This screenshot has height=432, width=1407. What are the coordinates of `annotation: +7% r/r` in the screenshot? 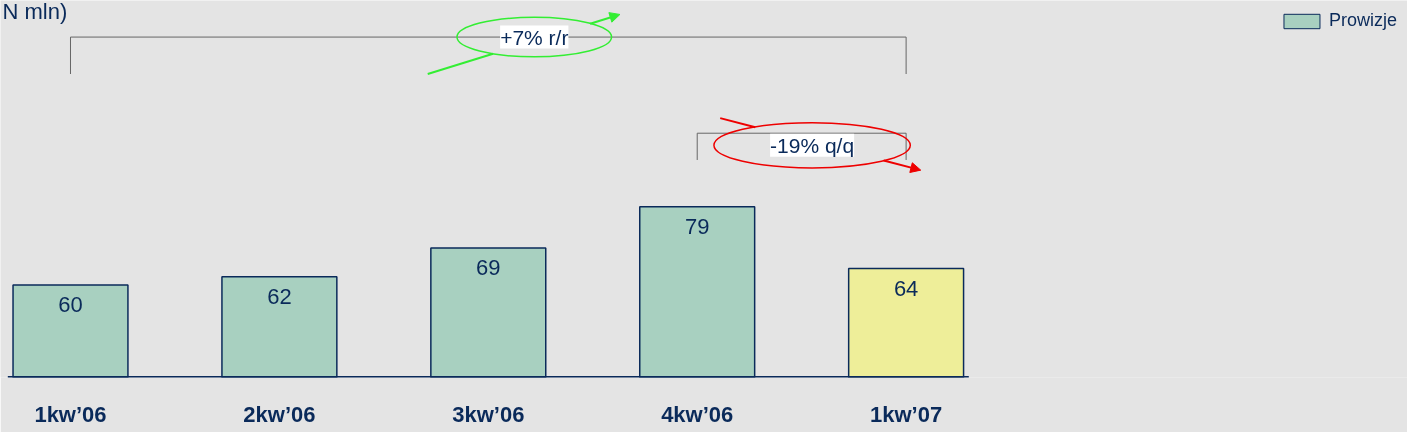 It's located at (534, 37).